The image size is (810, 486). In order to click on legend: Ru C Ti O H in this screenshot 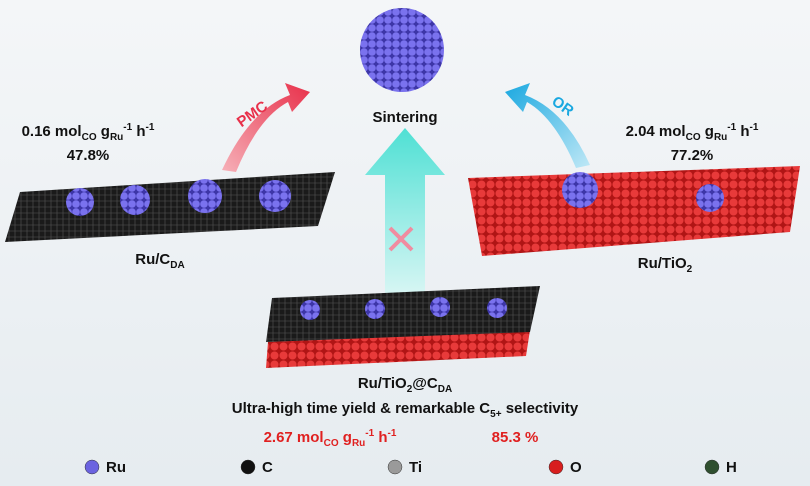, I will do `click(410, 467)`.